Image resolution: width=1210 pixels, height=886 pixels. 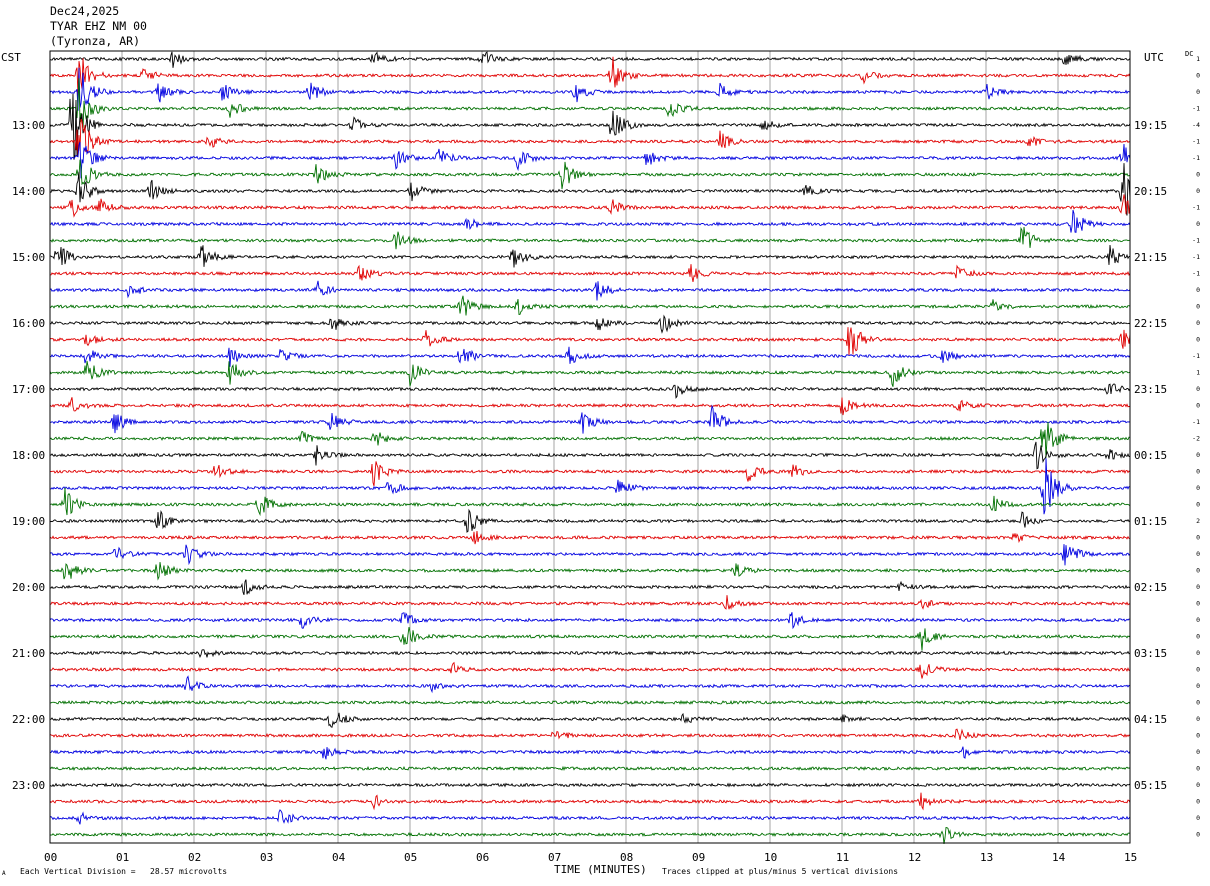 I want to click on corner-mark: A, so click(x=4, y=873).